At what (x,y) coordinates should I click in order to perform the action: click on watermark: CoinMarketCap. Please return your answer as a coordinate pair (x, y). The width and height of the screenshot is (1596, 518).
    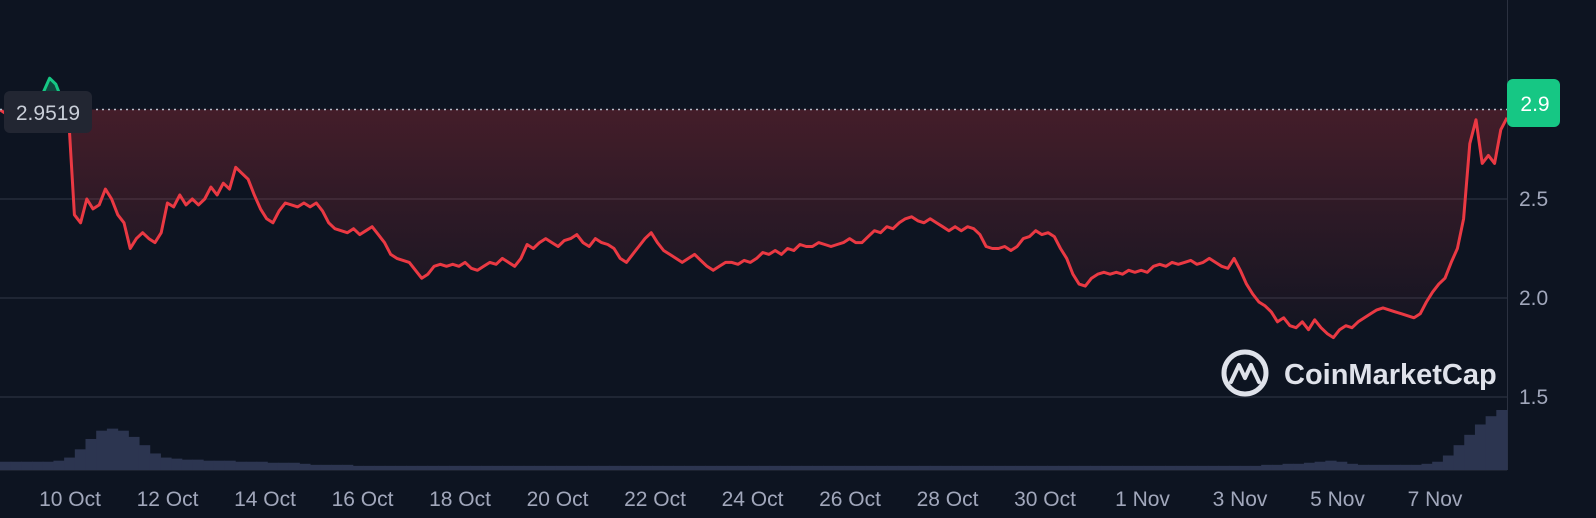
    Looking at the image, I should click on (1359, 373).